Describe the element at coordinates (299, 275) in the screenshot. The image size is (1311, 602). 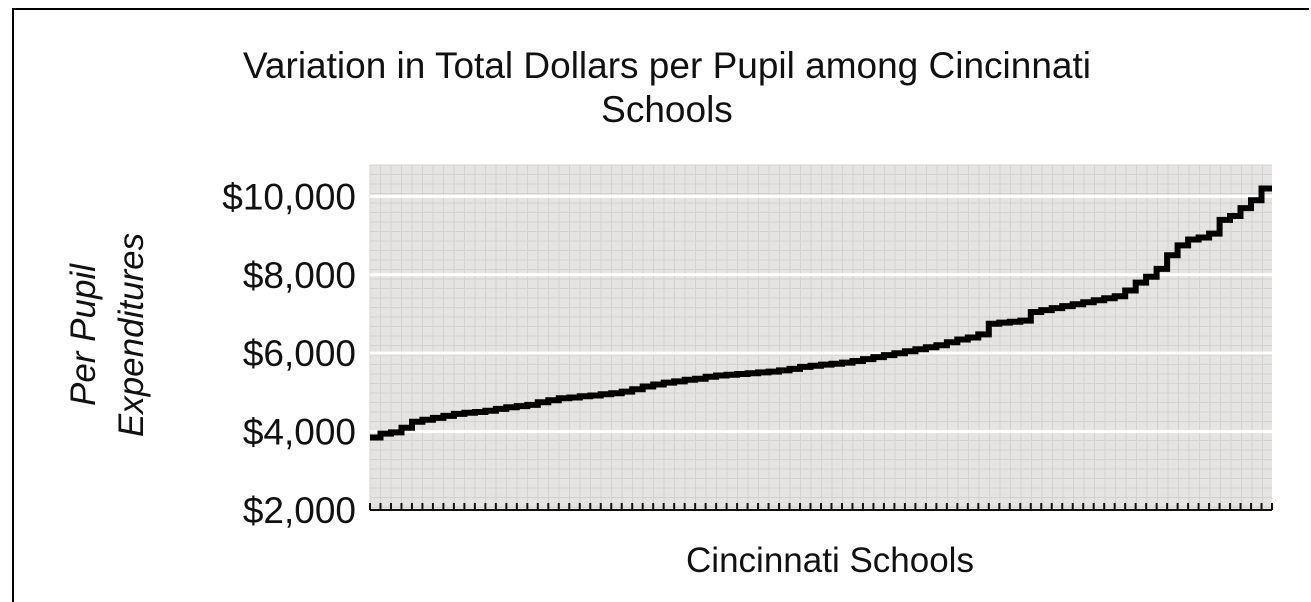
I see `y-tick-label: $8,000` at that location.